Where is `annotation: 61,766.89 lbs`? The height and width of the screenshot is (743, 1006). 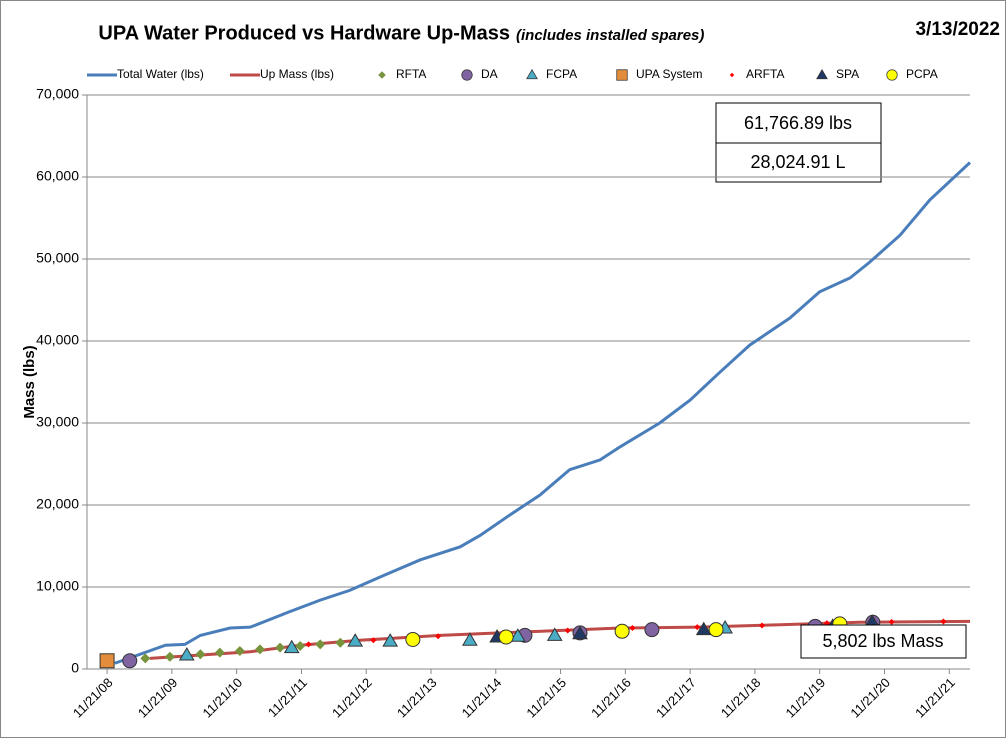
annotation: 61,766.89 lbs is located at coordinates (798, 123).